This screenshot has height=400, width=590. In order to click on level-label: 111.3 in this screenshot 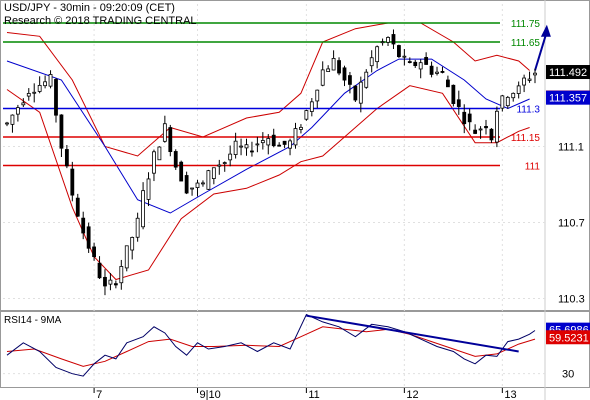, I will do `click(528, 110)`.